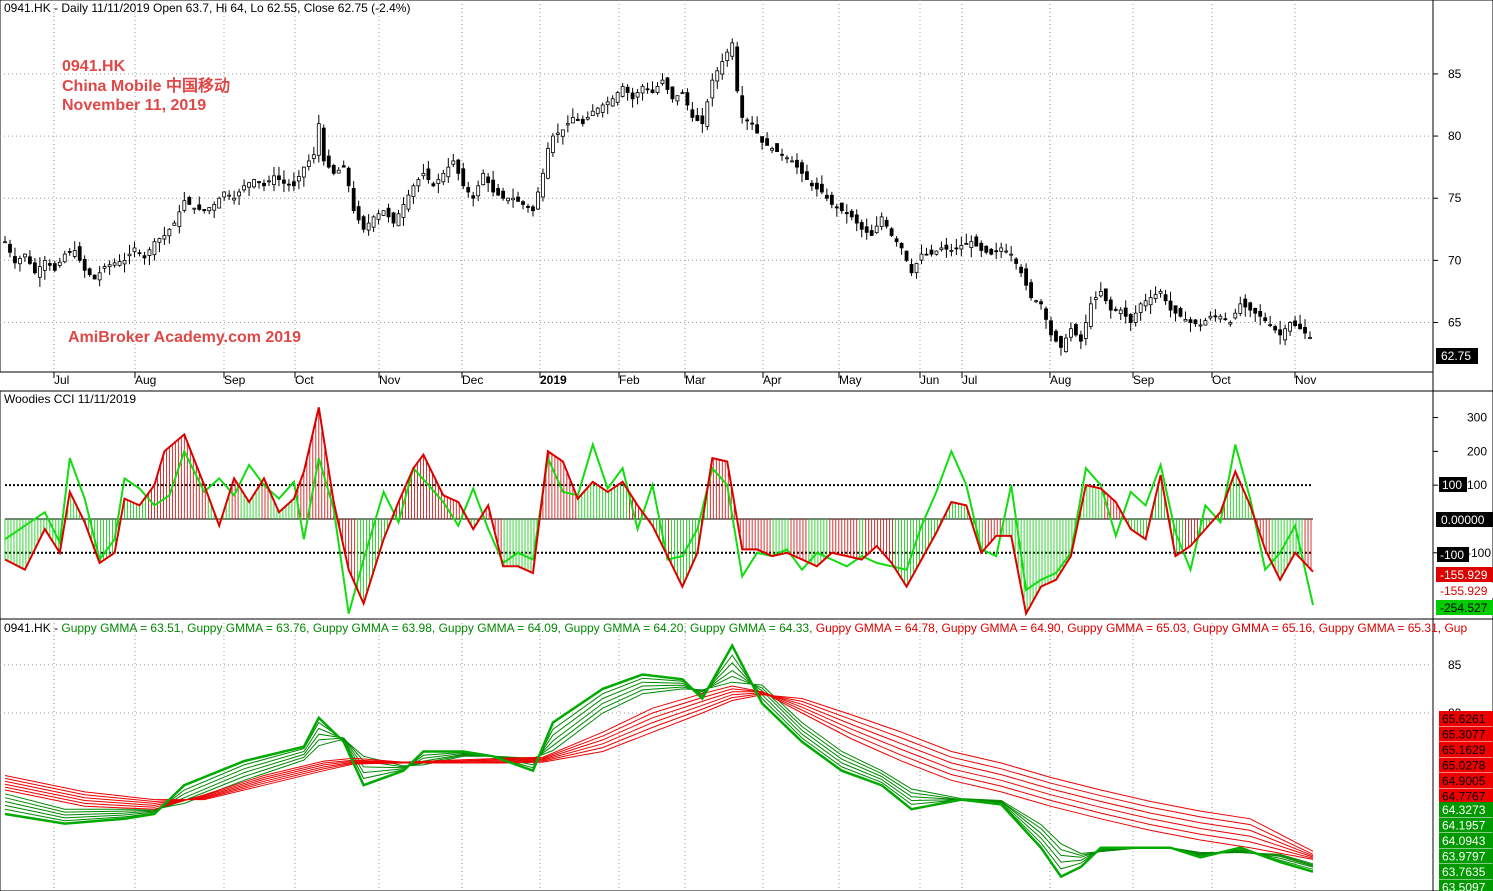 The height and width of the screenshot is (891, 1493). Describe the element at coordinates (184, 337) in the screenshot. I see `site-label: AmiBroker Academy.com 2019` at that location.